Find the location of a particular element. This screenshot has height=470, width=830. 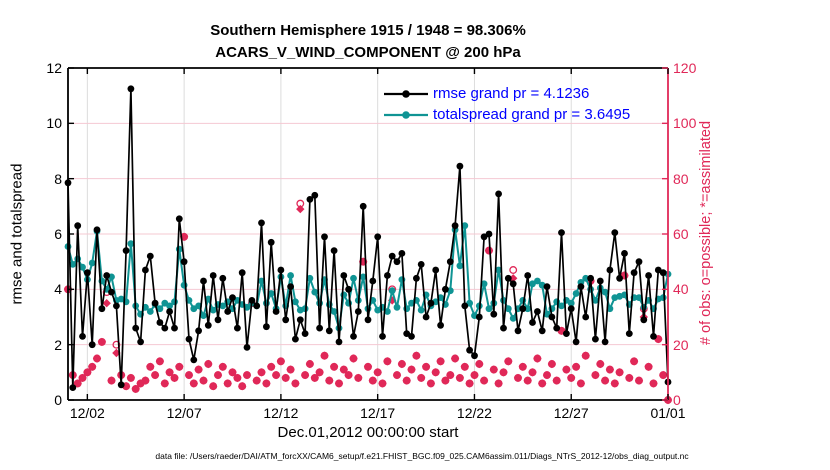

y-tick-left: 10 is located at coordinates (54, 123).